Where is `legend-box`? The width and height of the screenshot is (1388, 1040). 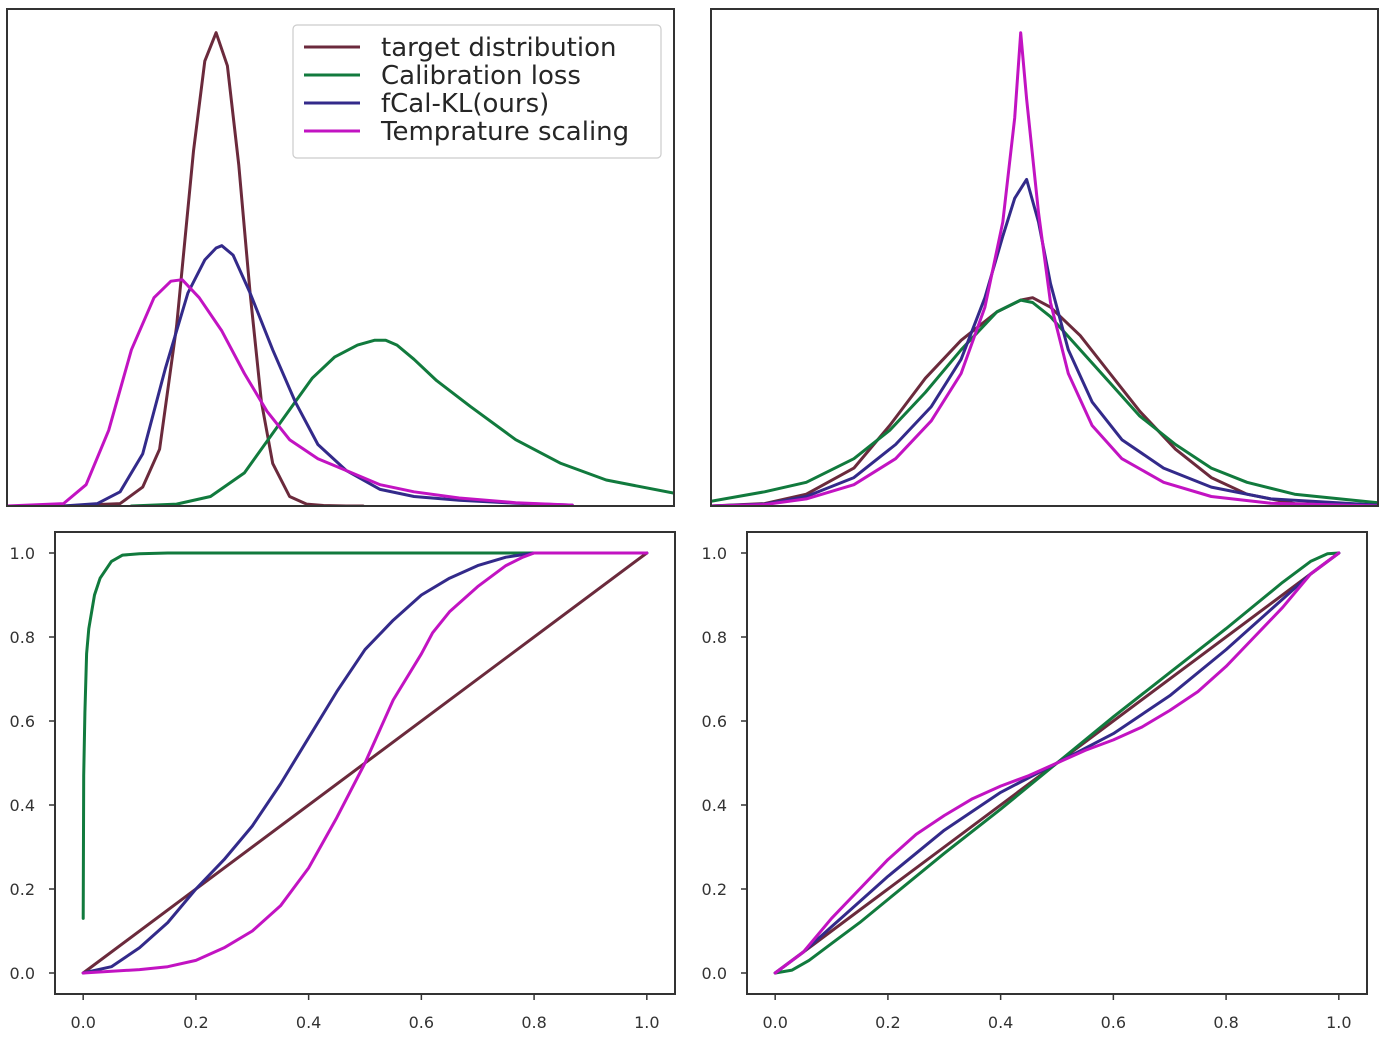 legend-box is located at coordinates (477, 91).